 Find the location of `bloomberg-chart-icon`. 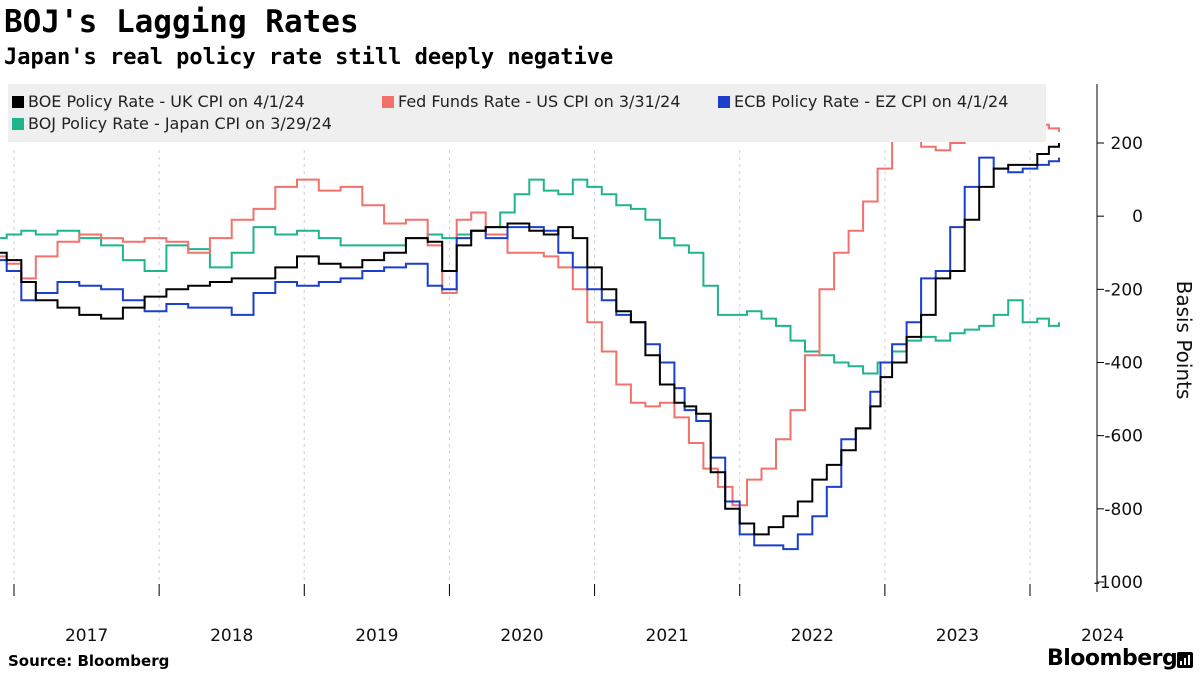

bloomberg-chart-icon is located at coordinates (1185, 660).